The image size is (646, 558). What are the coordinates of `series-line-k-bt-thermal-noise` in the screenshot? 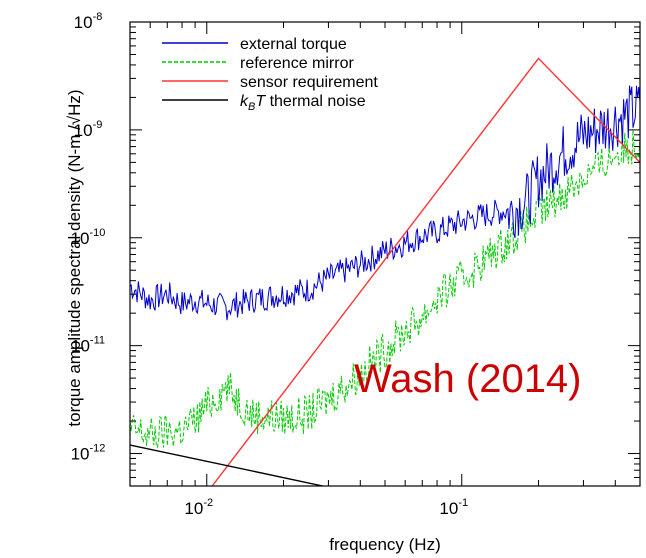 It's located at (226, 465).